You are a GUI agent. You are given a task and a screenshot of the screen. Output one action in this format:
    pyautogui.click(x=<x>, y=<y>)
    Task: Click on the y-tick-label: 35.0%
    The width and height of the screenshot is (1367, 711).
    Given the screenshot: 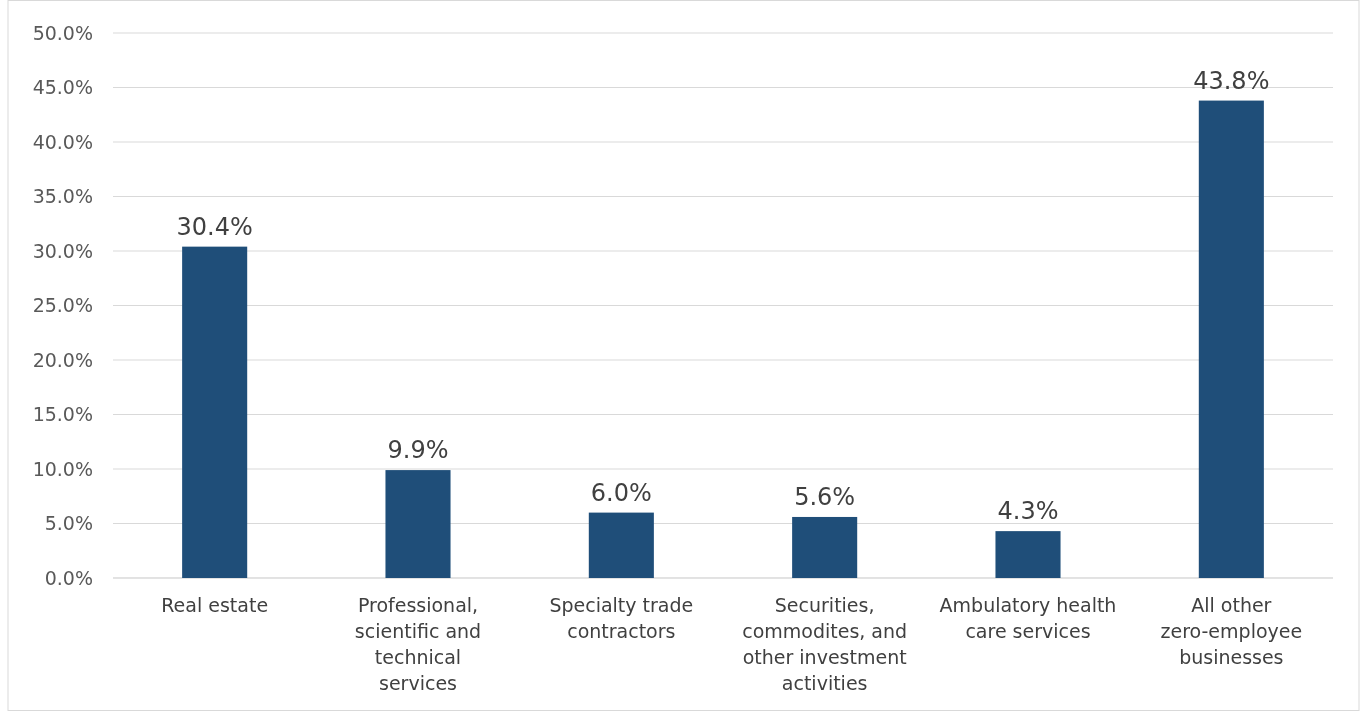 What is the action you would take?
    pyautogui.click(x=62, y=196)
    